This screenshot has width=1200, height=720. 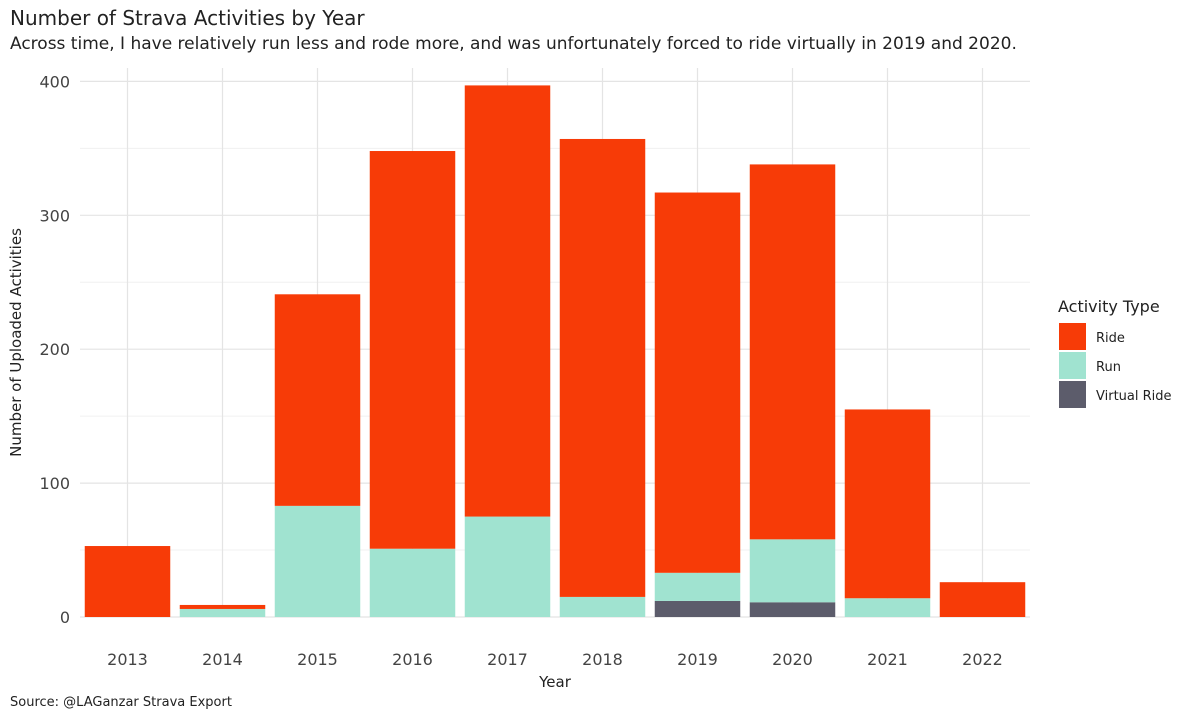 What do you see at coordinates (127, 581) in the screenshot?
I see `bar-ride-2013` at bounding box center [127, 581].